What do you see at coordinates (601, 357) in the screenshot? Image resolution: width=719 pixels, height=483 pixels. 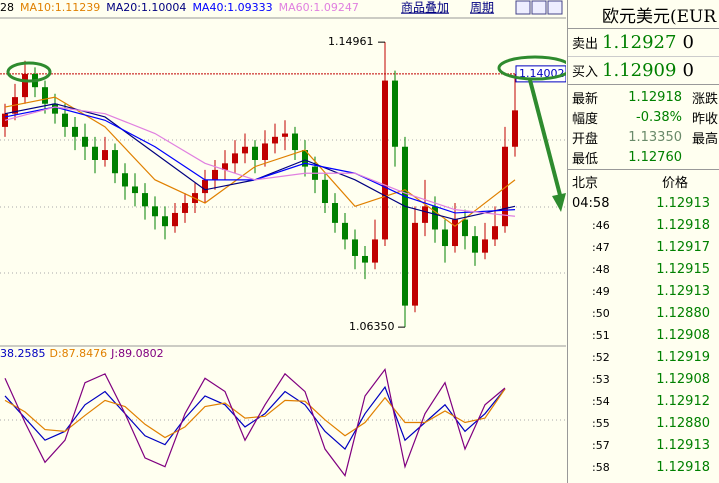 I see `tick-time: :52` at bounding box center [601, 357].